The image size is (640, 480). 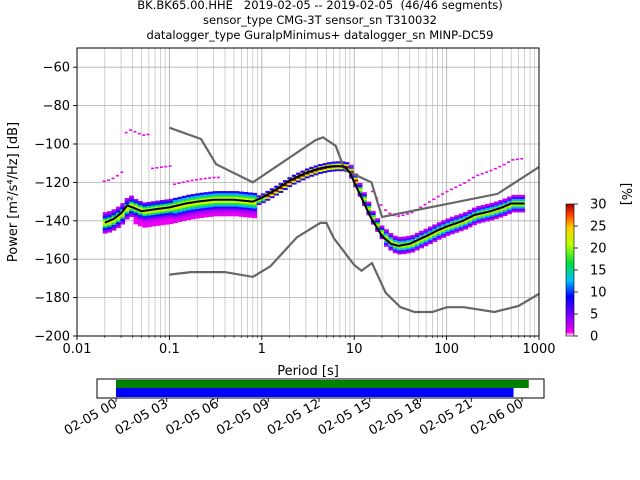 I want to click on y-tick-label: −80, so click(x=56, y=106).